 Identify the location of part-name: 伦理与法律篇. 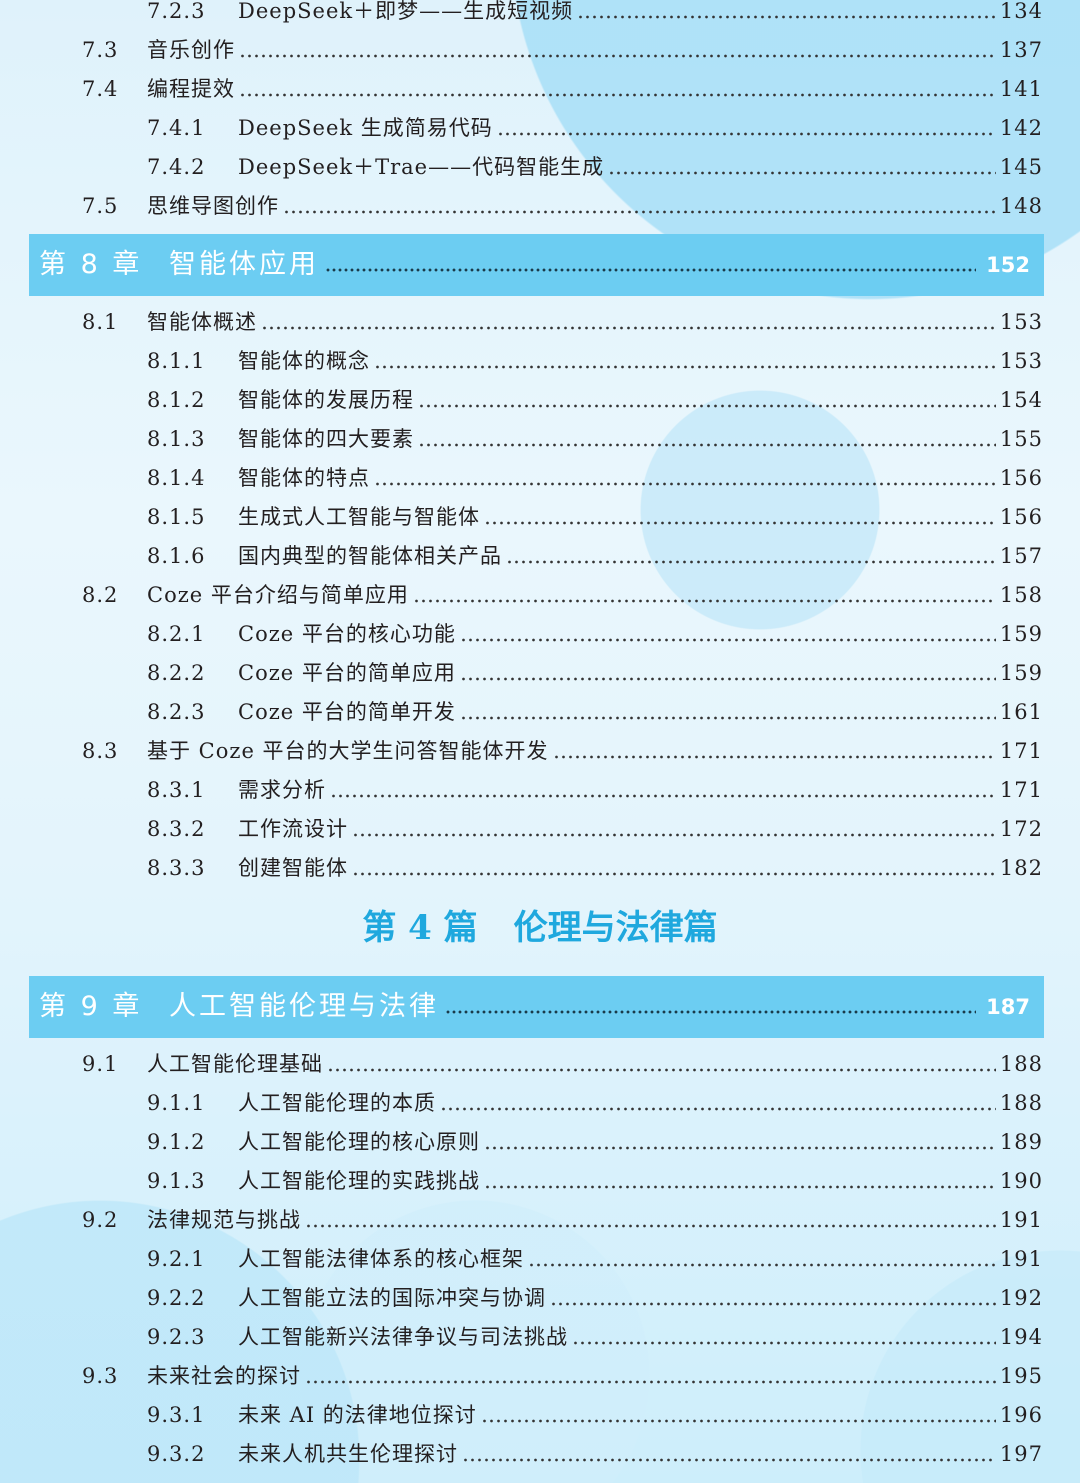
(615, 928).